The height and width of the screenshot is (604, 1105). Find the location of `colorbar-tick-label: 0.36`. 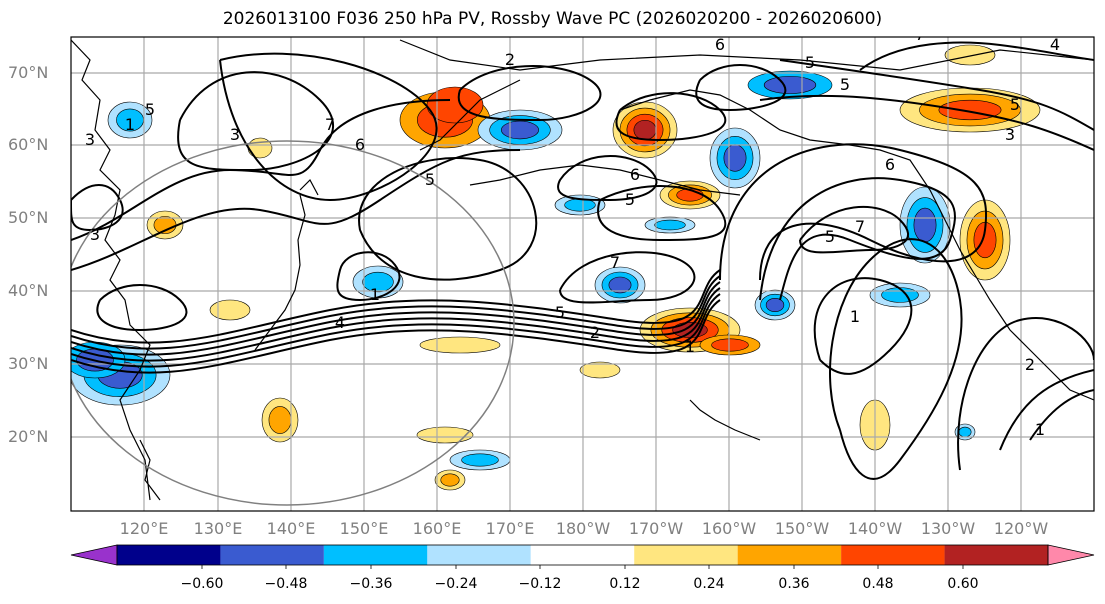

colorbar-tick-label: 0.36 is located at coordinates (794, 584).